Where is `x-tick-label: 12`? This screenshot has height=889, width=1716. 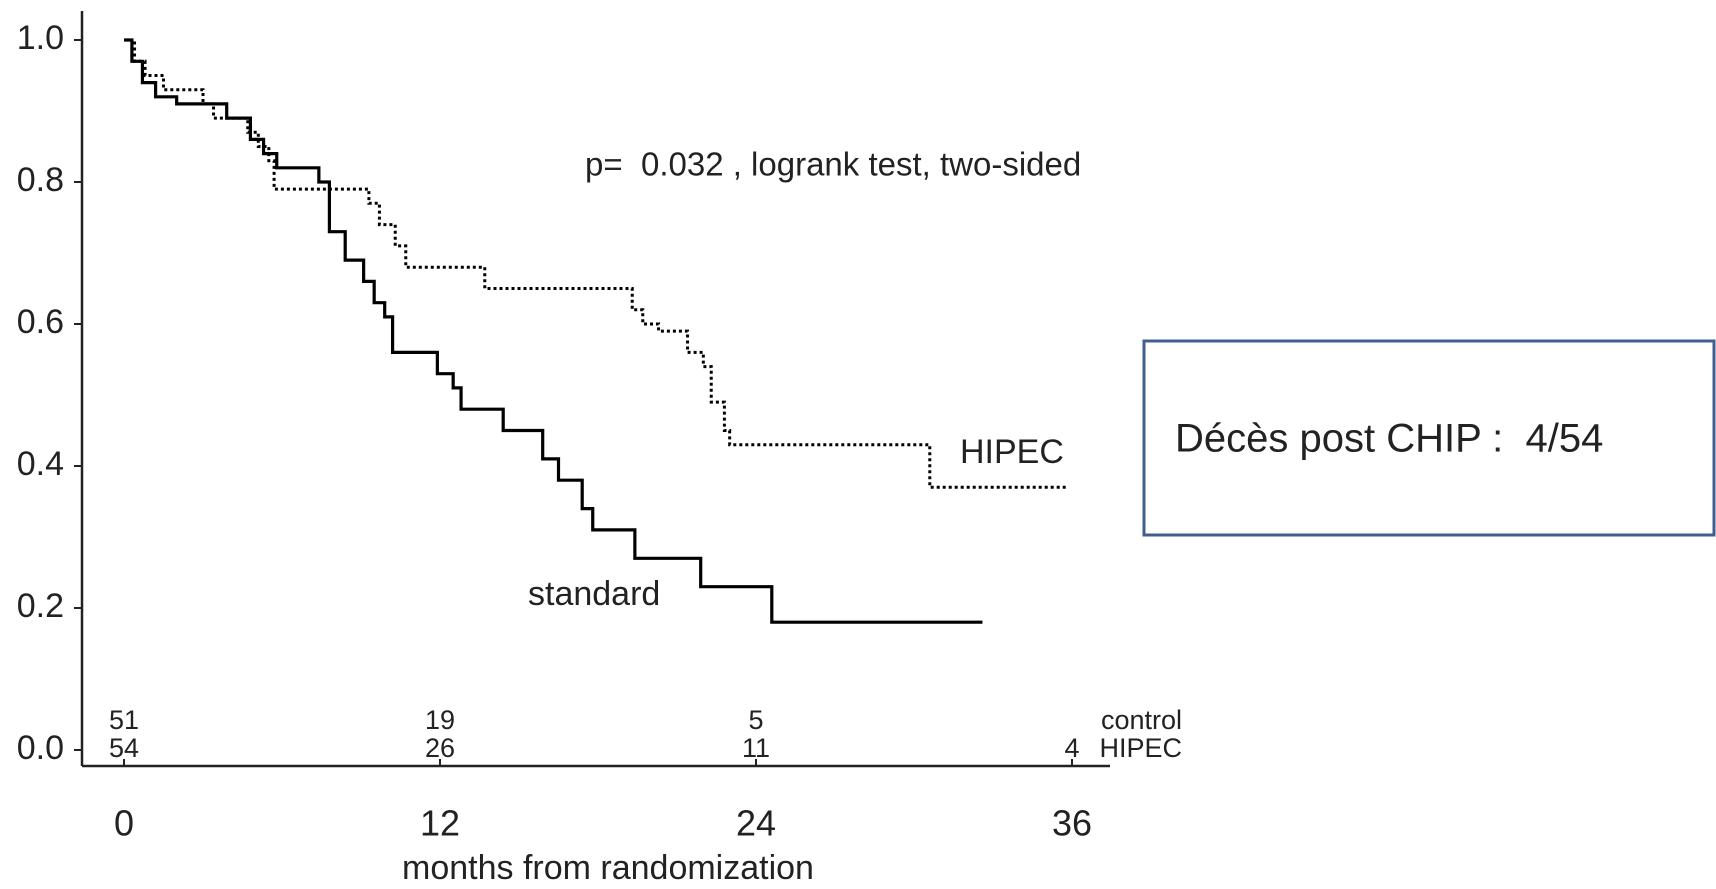 x-tick-label: 12 is located at coordinates (440, 823).